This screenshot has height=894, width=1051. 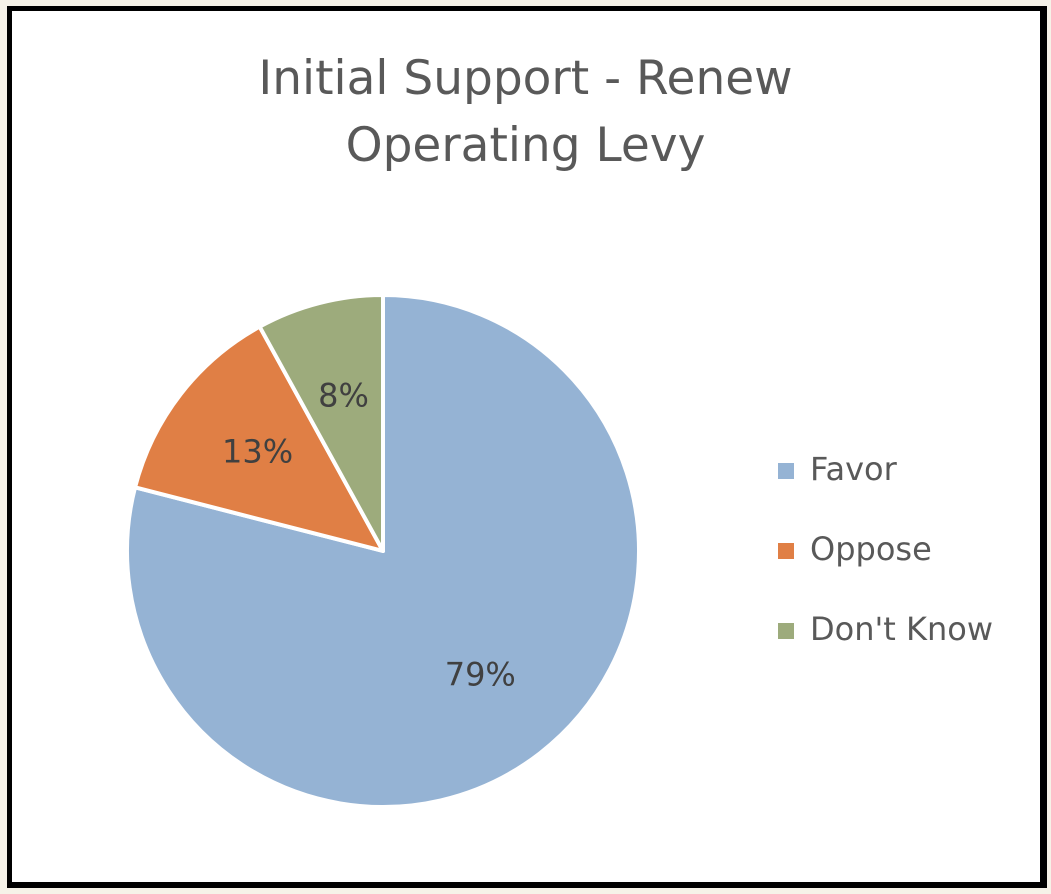 What do you see at coordinates (525, 112) in the screenshot?
I see `chart-title: Initial Support - Renew Operating Levy` at bounding box center [525, 112].